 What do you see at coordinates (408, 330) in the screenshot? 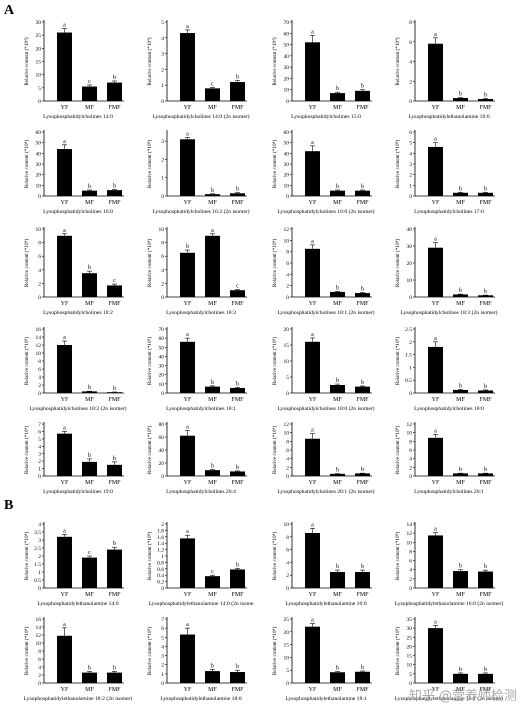
I see `y-tick-label: 2.5` at bounding box center [408, 330].